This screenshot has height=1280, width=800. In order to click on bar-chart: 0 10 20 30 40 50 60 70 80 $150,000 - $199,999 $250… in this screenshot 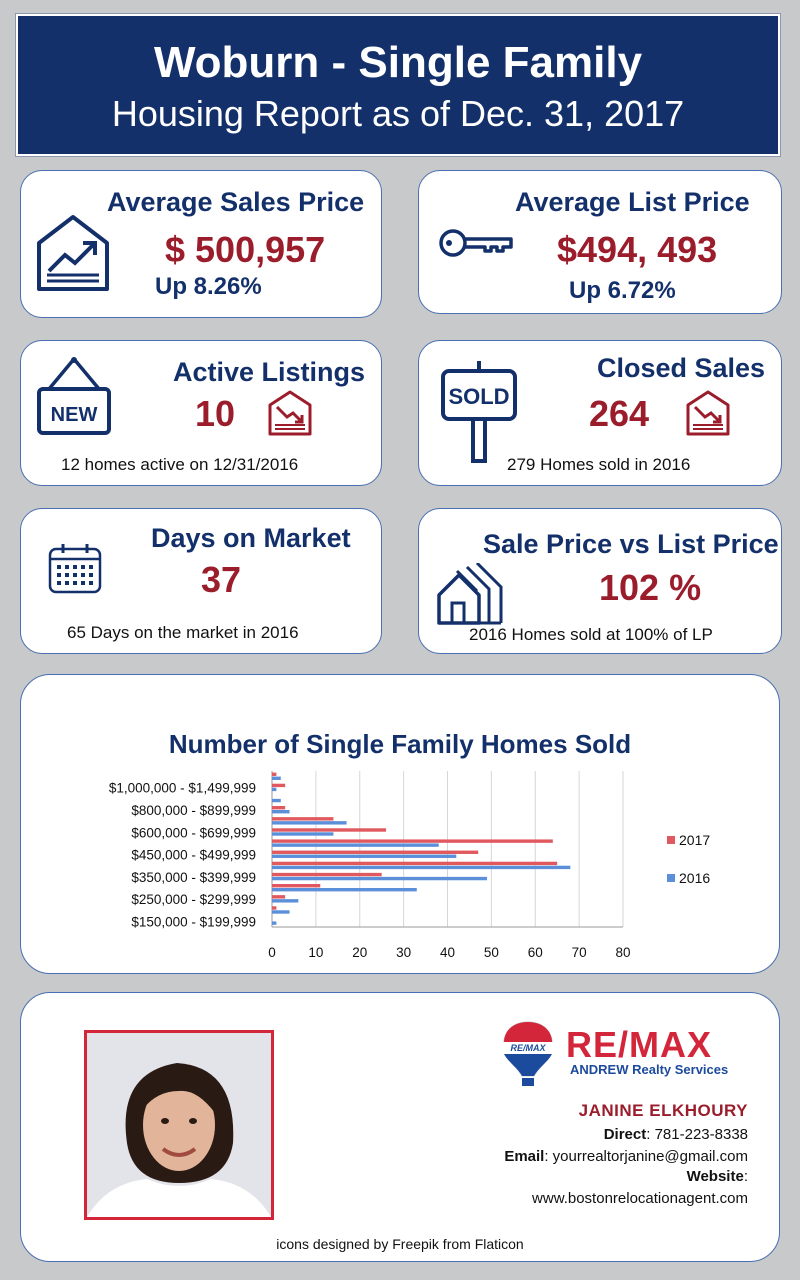, I will do `click(409, 865)`.